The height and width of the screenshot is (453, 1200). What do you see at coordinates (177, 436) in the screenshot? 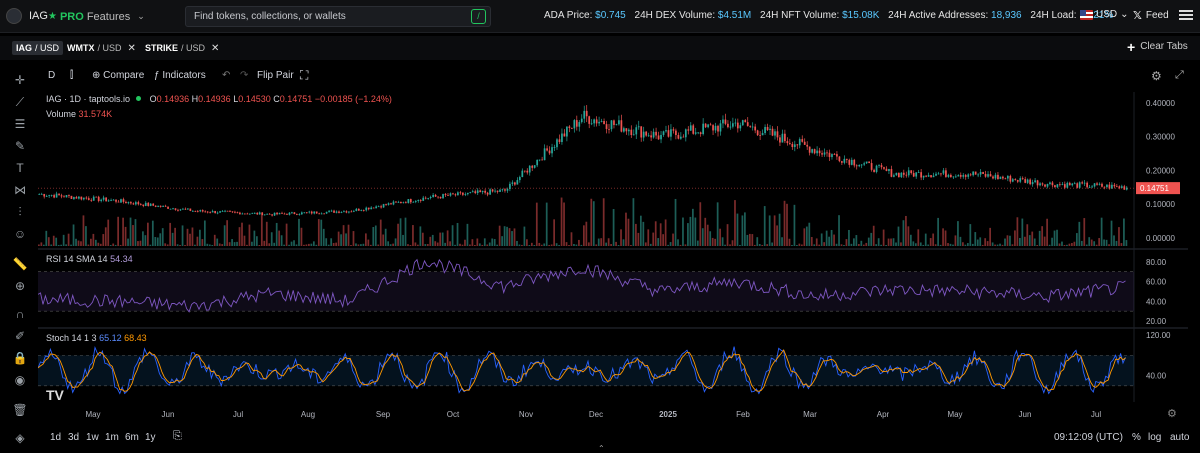
I see `date-range-icon: ⎘` at bounding box center [177, 436].